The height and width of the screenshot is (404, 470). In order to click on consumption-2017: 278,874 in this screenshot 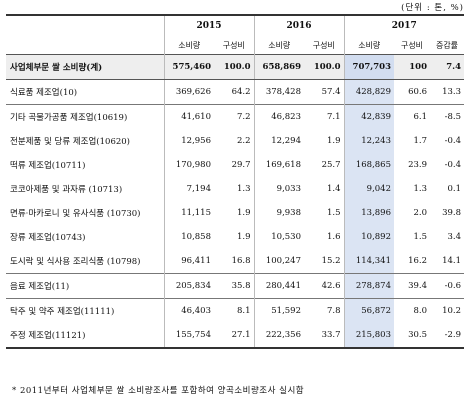, I will do `click(368, 286)`.